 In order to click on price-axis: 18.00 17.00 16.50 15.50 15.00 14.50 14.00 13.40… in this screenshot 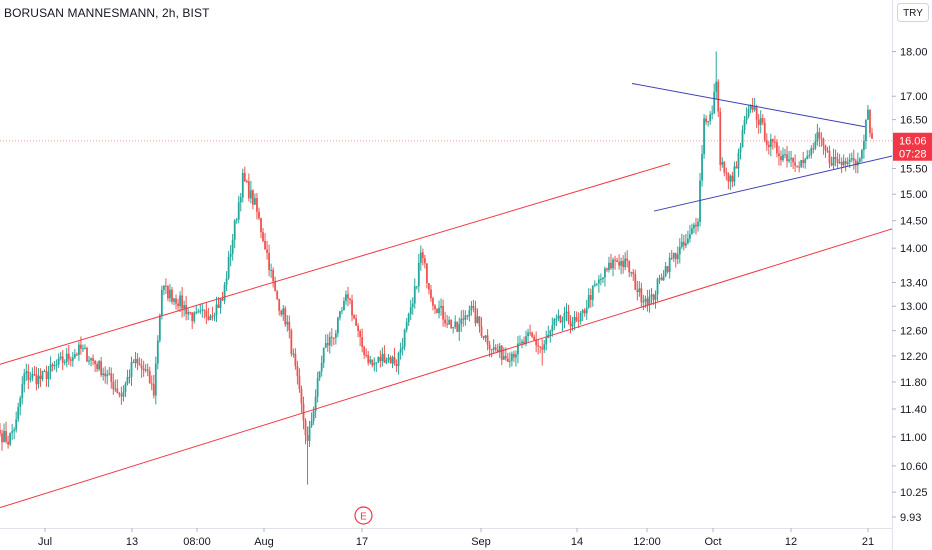, I will do `click(910, 286)`.